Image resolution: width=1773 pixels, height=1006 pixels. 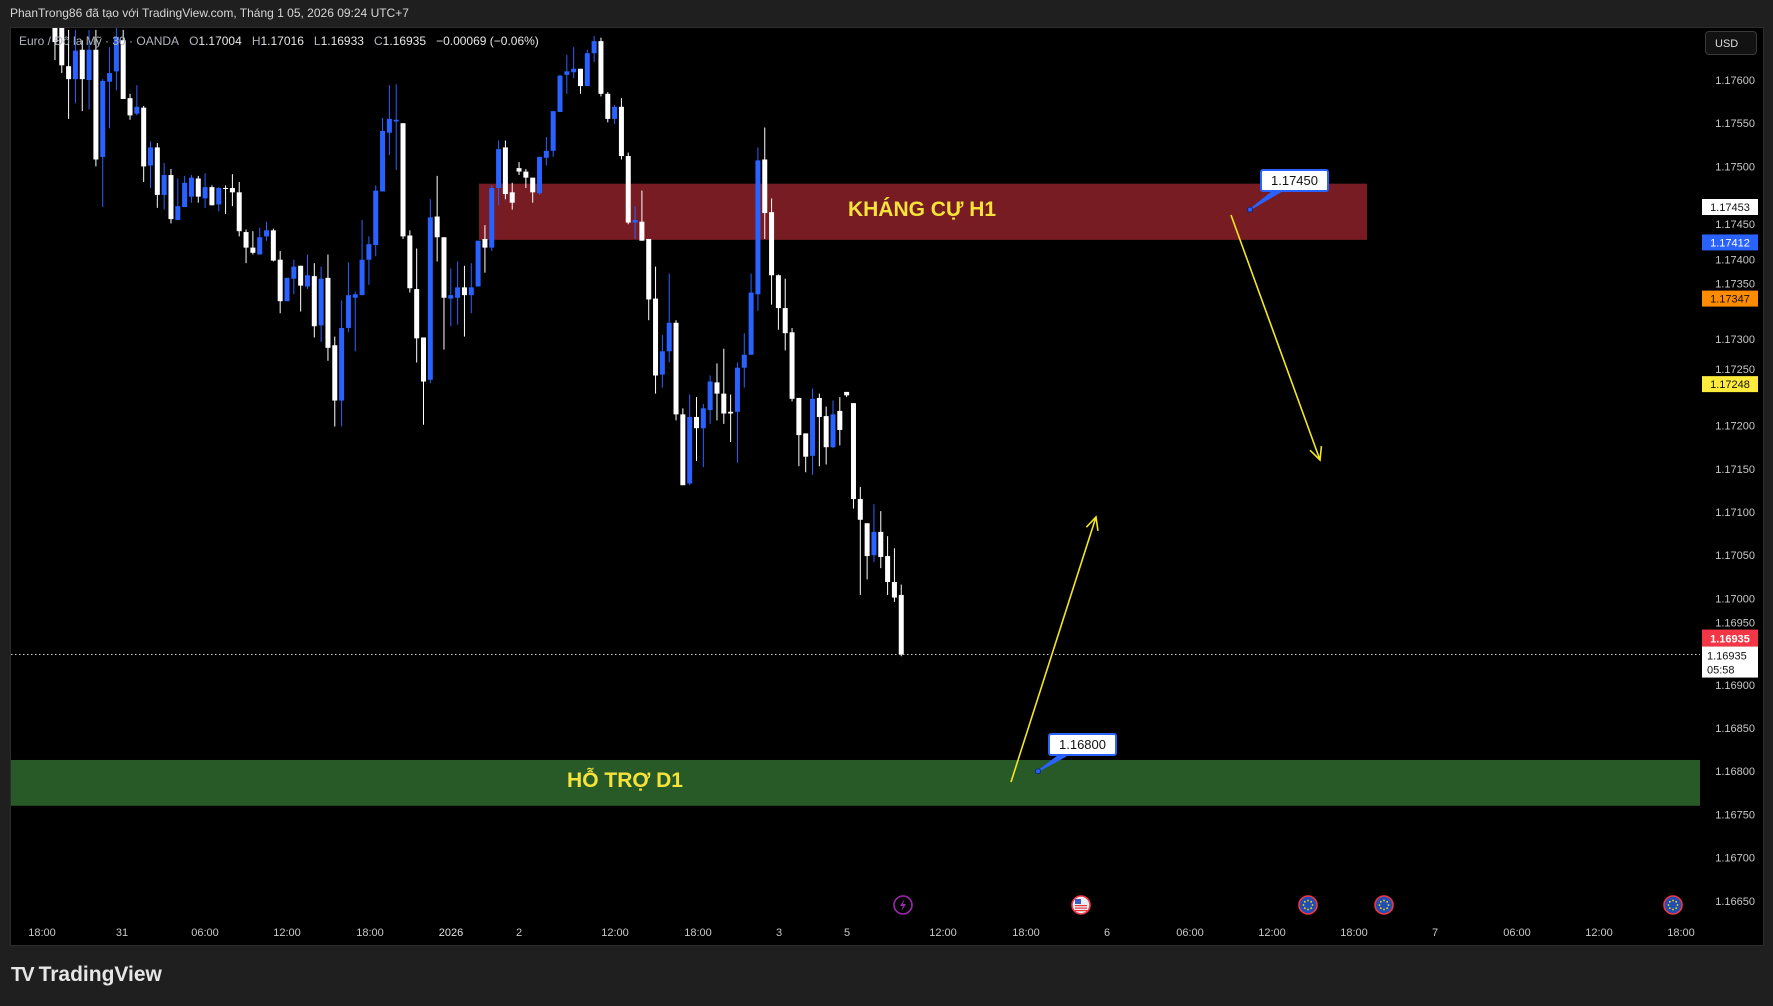 What do you see at coordinates (1735, 167) in the screenshot?
I see `price-axis-label: 1.17500` at bounding box center [1735, 167].